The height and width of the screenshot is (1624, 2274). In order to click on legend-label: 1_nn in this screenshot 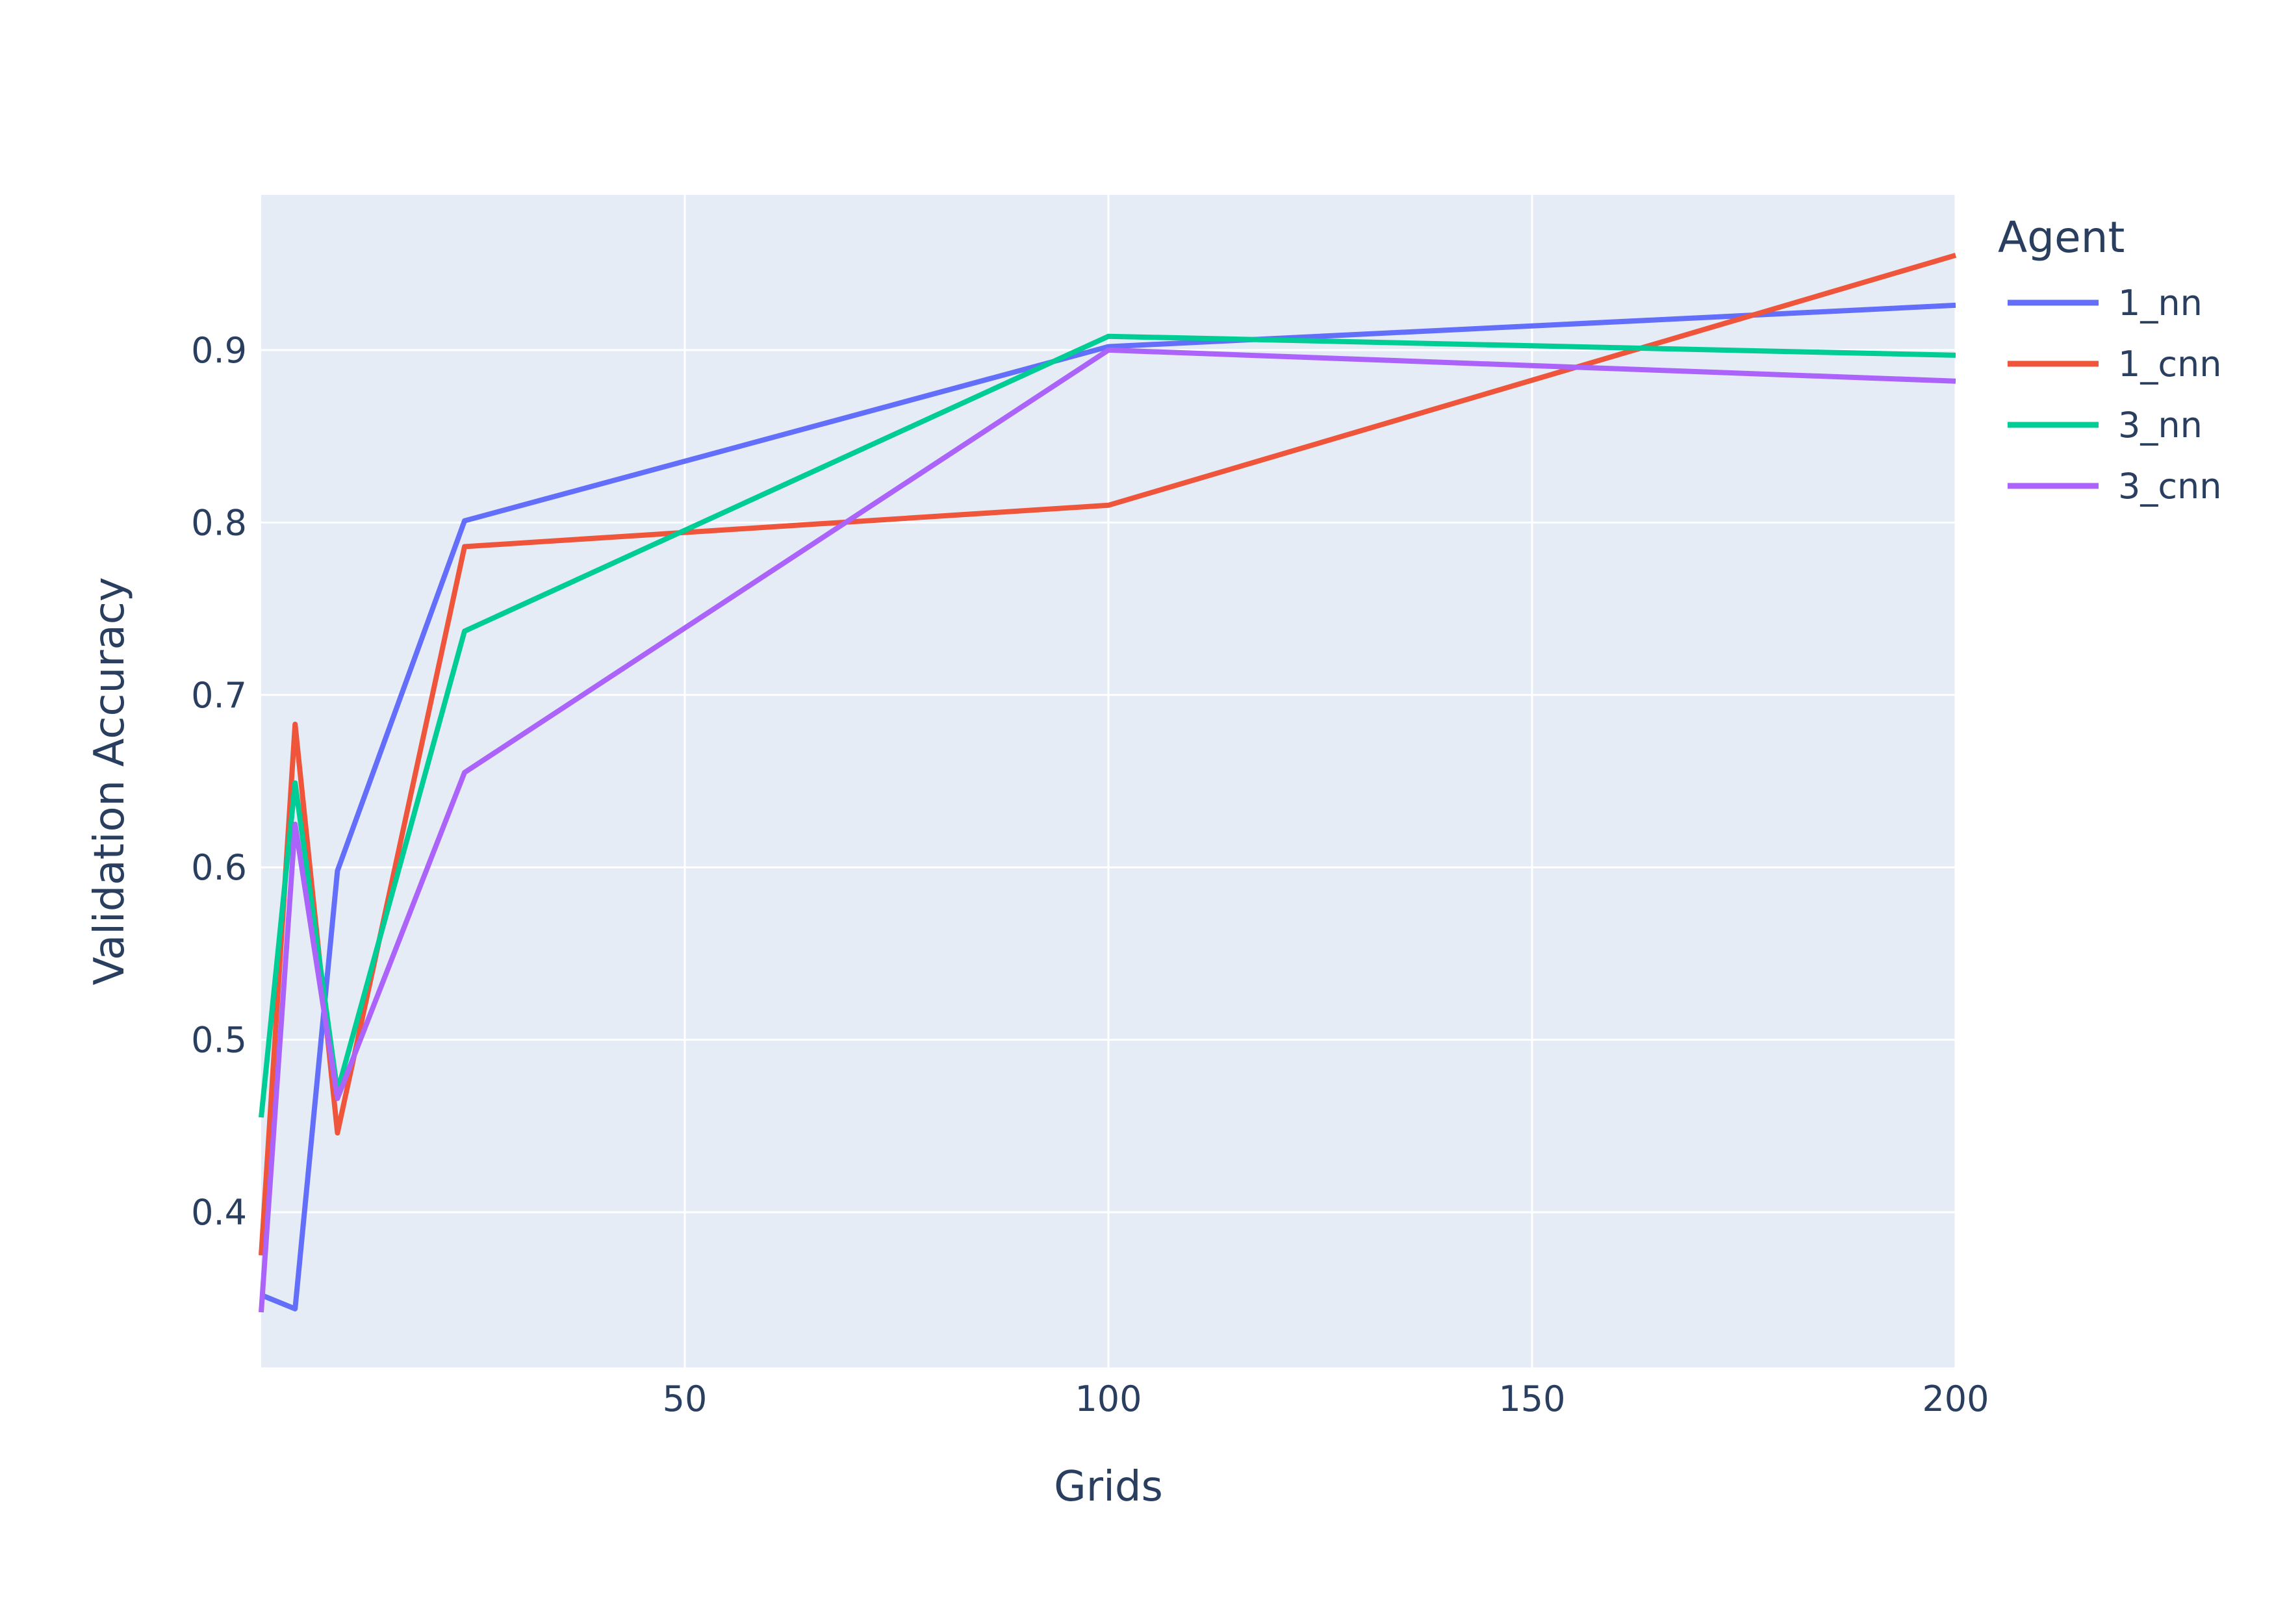, I will do `click(2160, 303)`.